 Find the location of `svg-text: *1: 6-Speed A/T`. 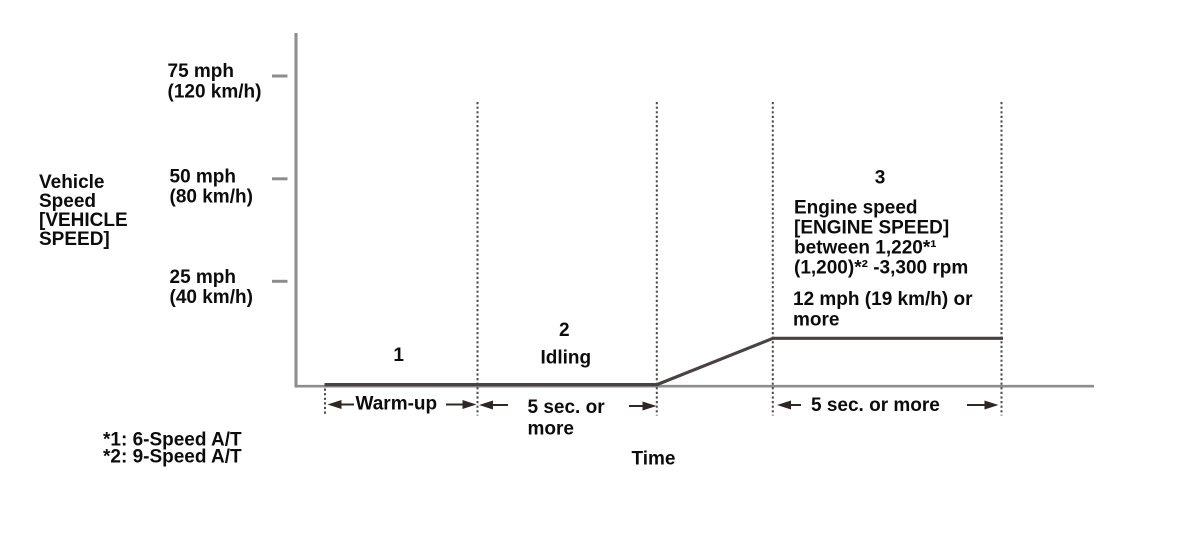

svg-text: *1: 6-Speed A/T is located at coordinates (172, 440).